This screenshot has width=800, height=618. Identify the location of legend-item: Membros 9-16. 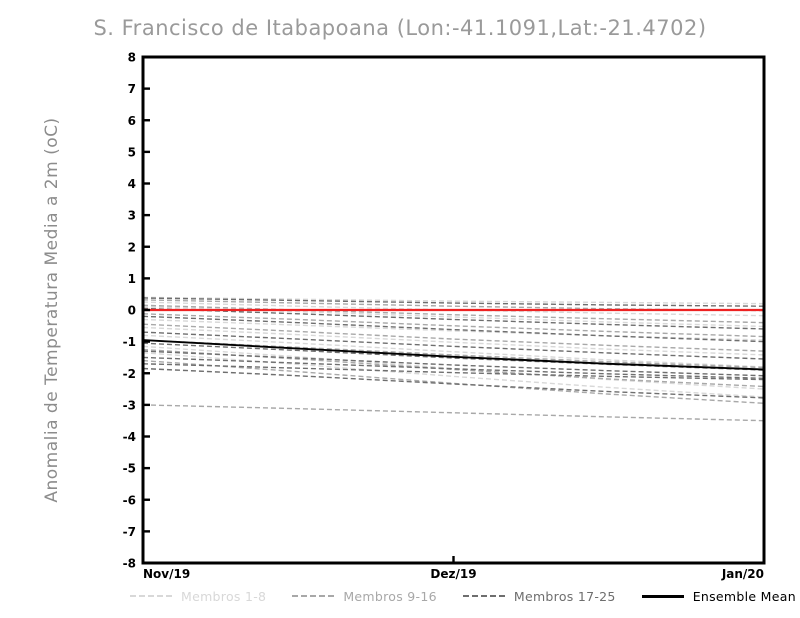
(364, 596).